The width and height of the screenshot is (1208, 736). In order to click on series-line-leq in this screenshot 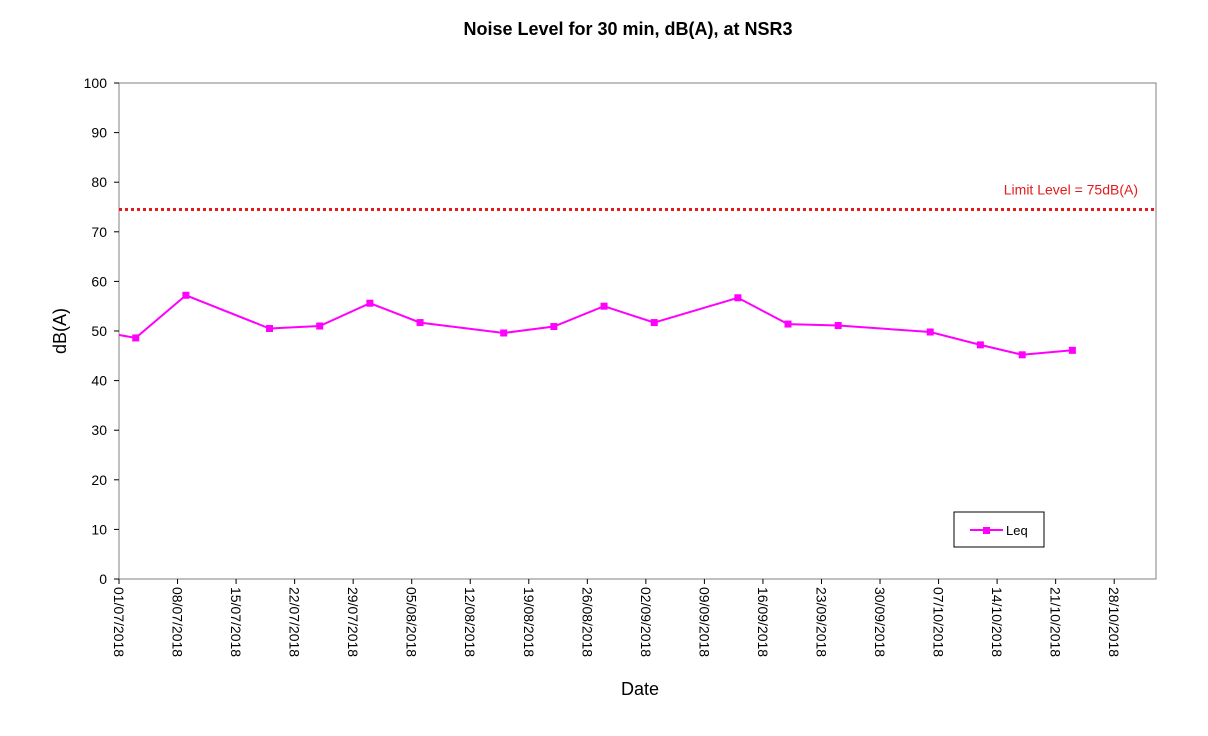, I will do `click(595, 325)`.